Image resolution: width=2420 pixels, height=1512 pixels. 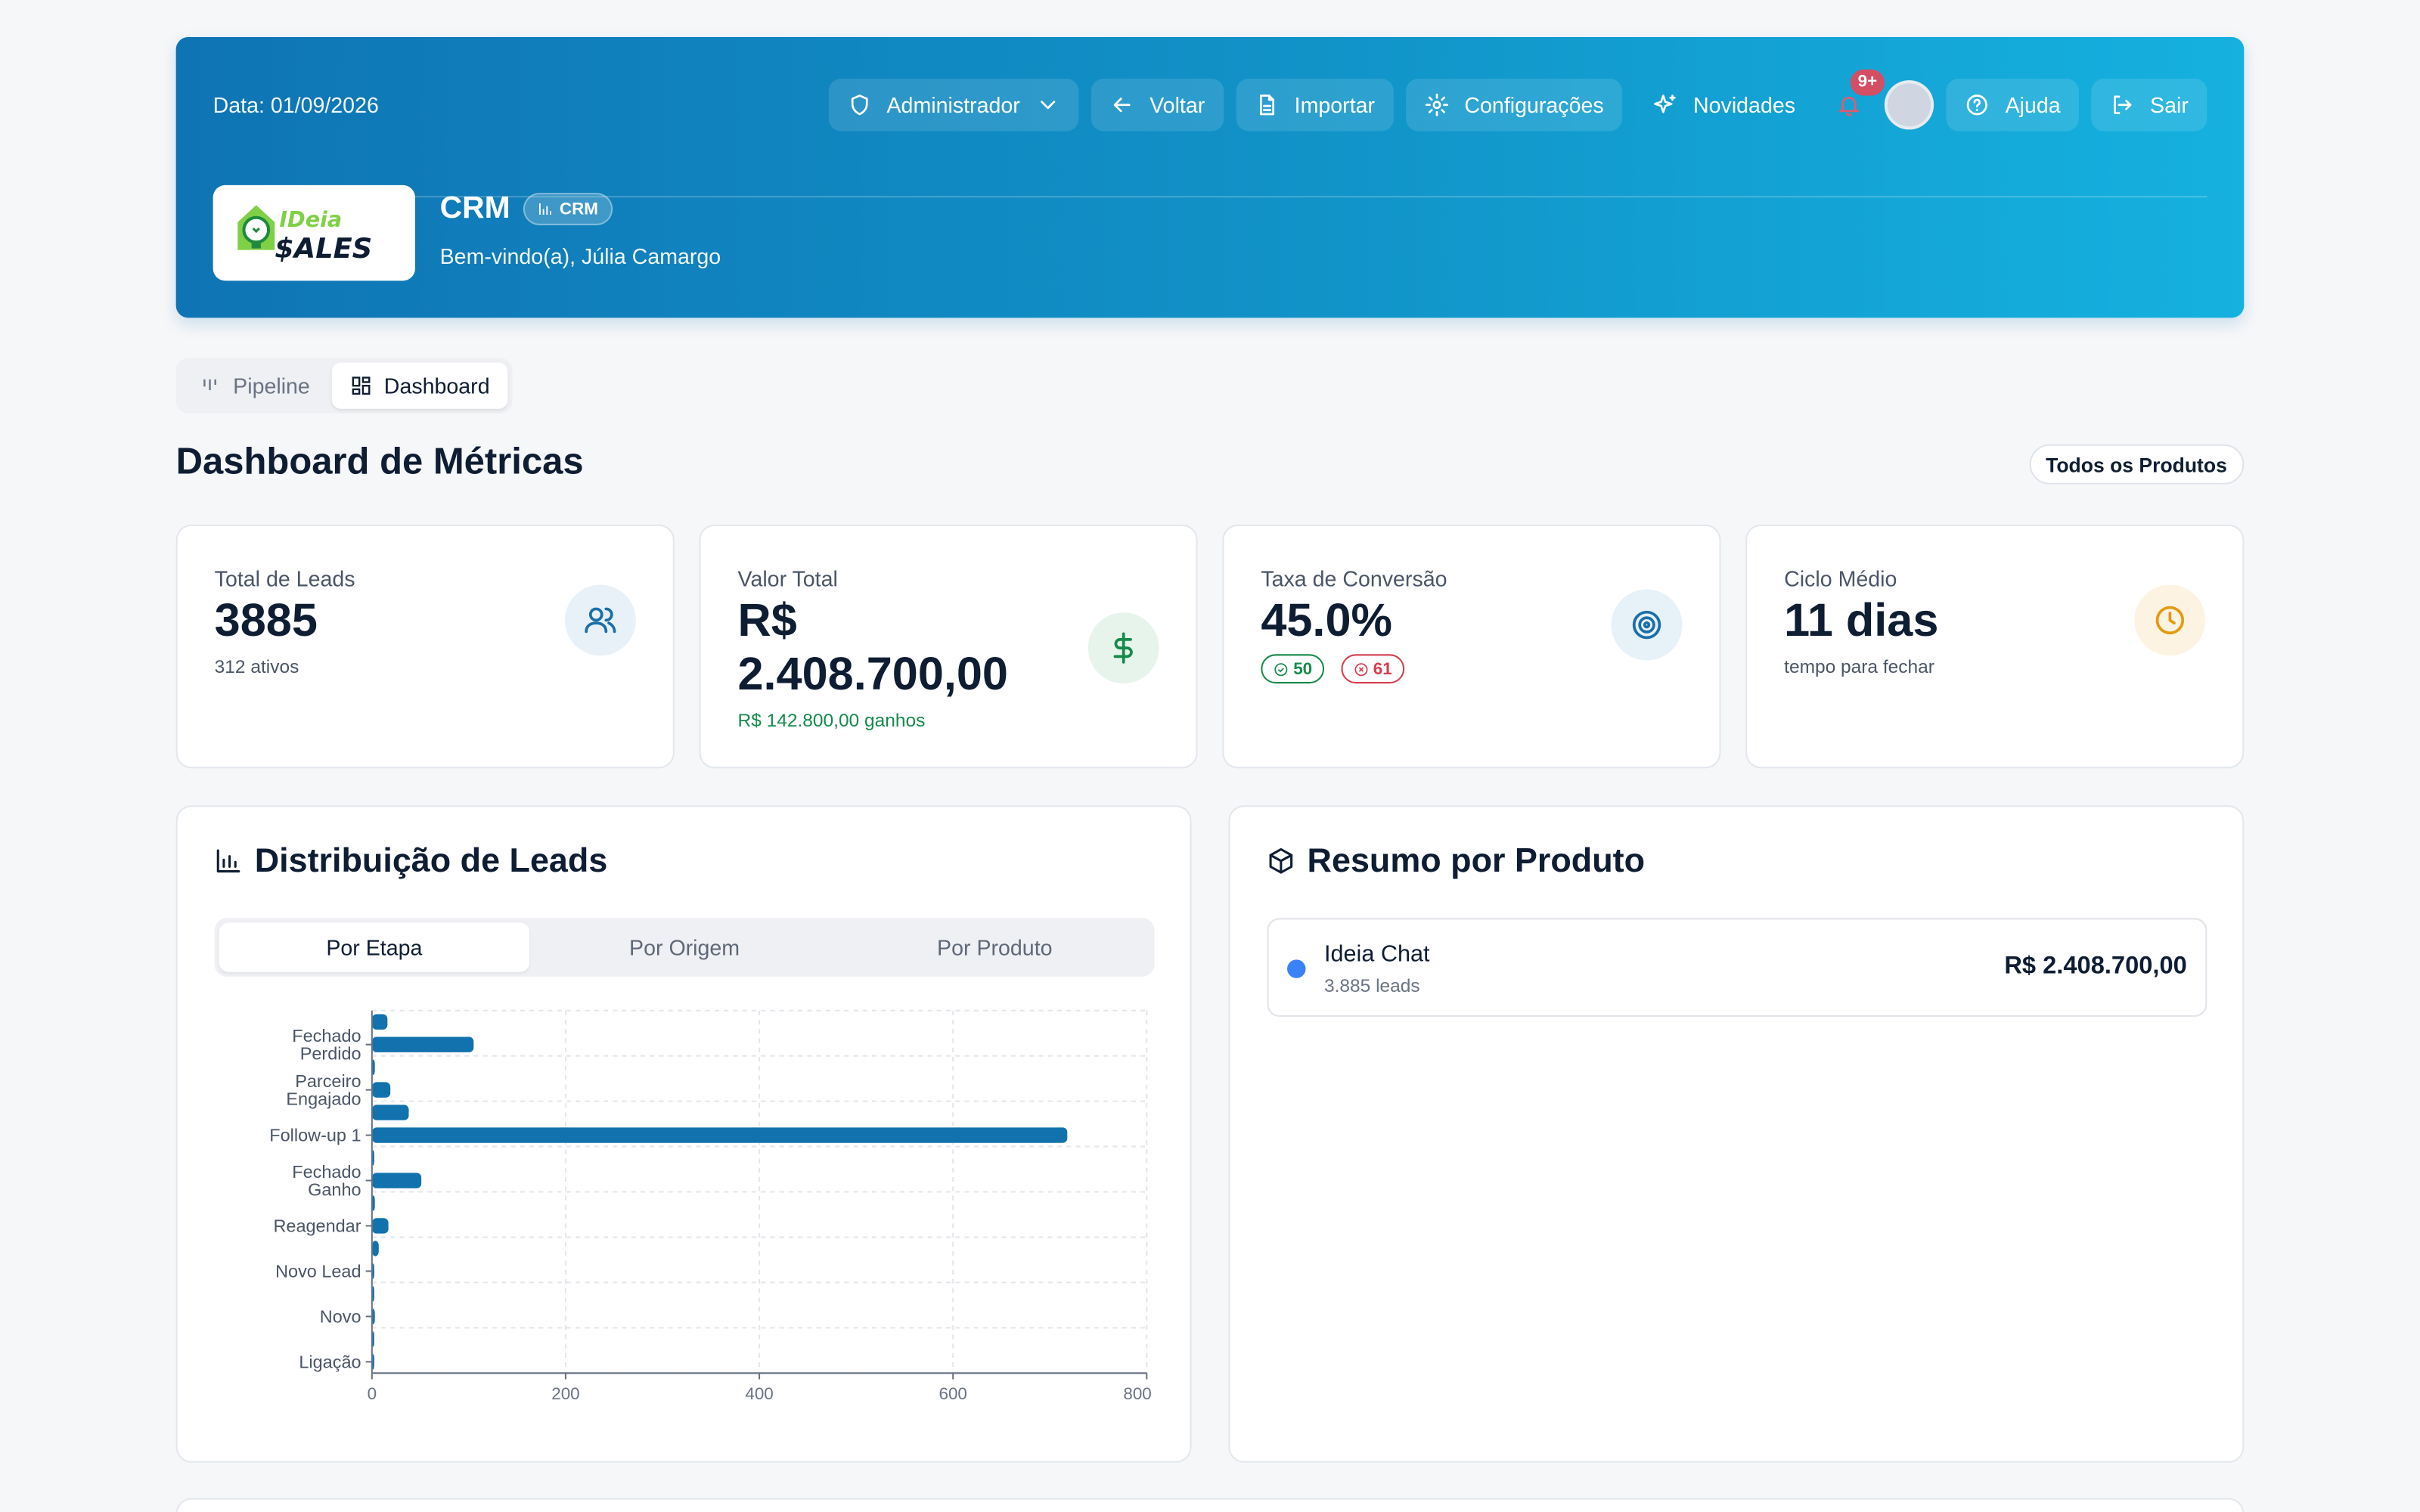 I want to click on import-button: Importar, so click(x=1315, y=105).